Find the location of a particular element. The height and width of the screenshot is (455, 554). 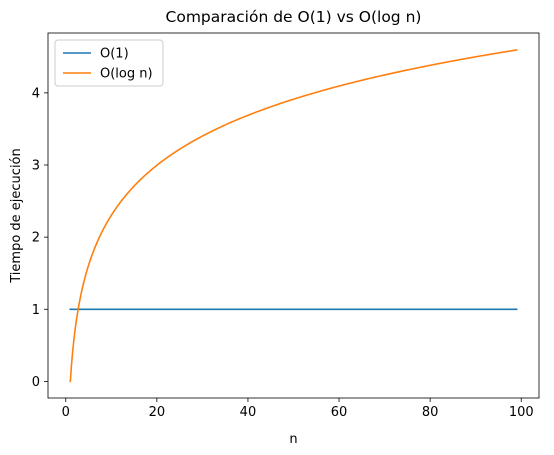

legend-label: O(1) is located at coordinates (114, 54).